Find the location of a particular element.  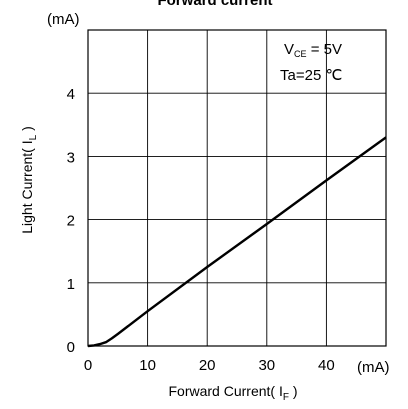

y-tick-label: 3 is located at coordinates (71, 157).